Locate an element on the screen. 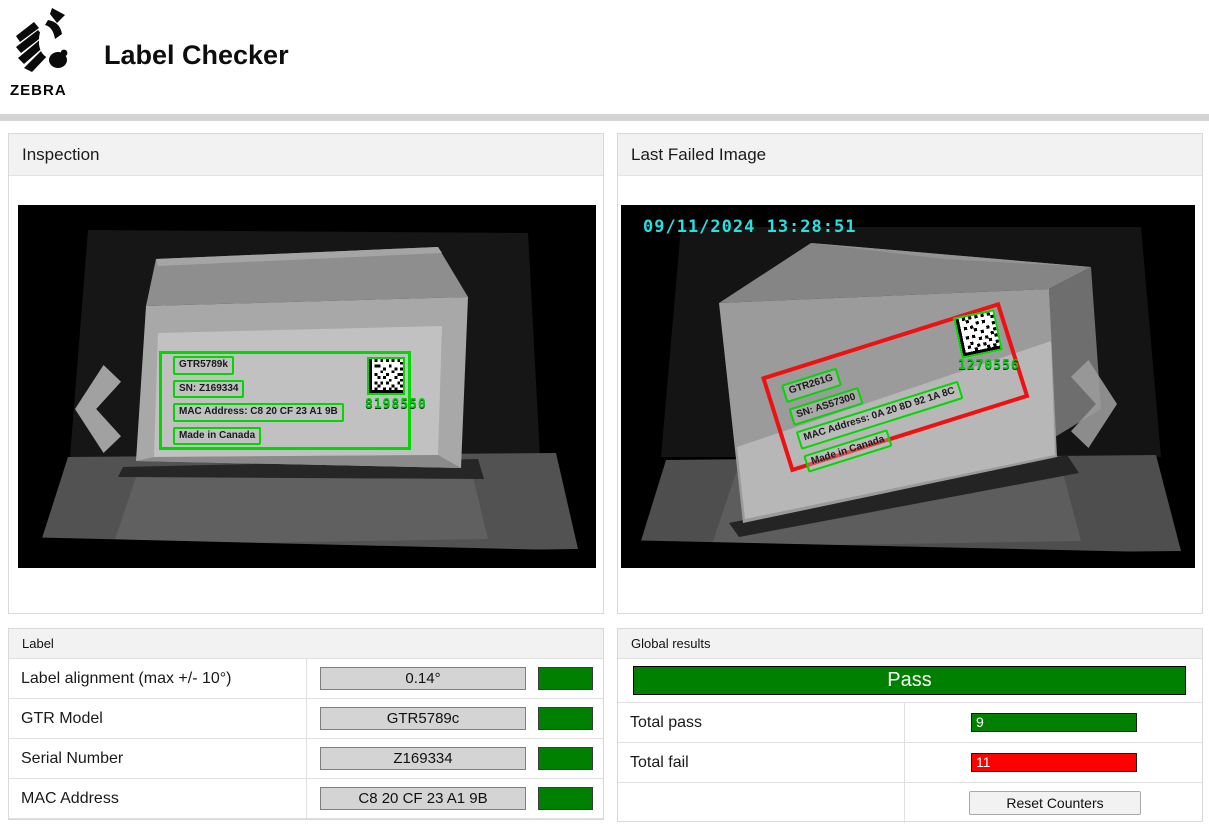  label-panel-title: Label is located at coordinates (306, 644).